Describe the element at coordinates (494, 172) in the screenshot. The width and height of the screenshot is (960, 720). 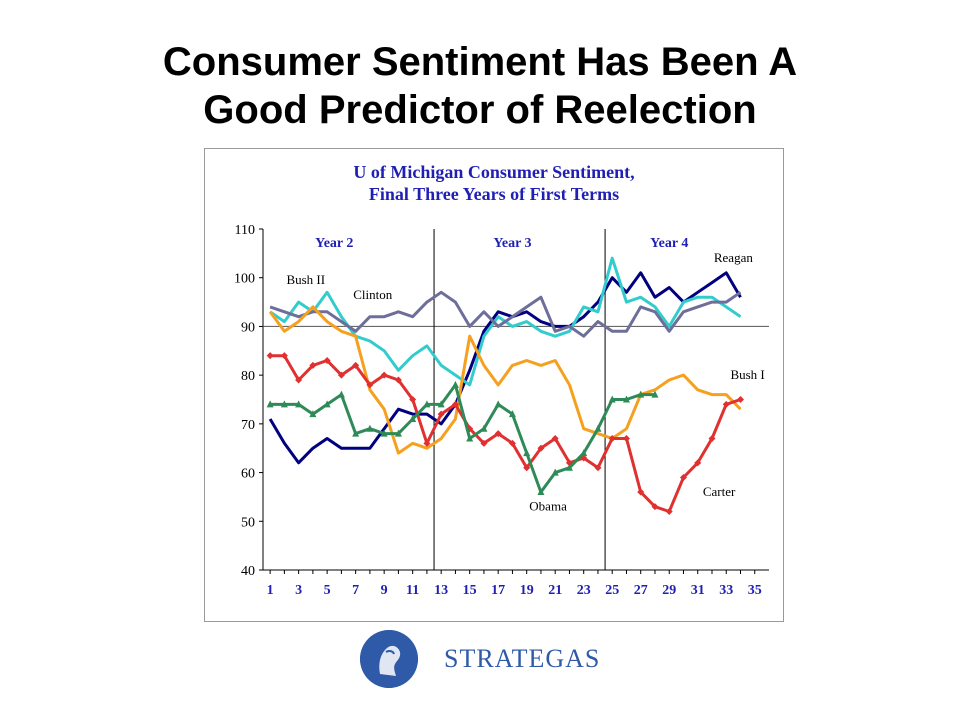
I see `chart-title-line-1: U of Michigan Consumer Sentiment,` at that location.